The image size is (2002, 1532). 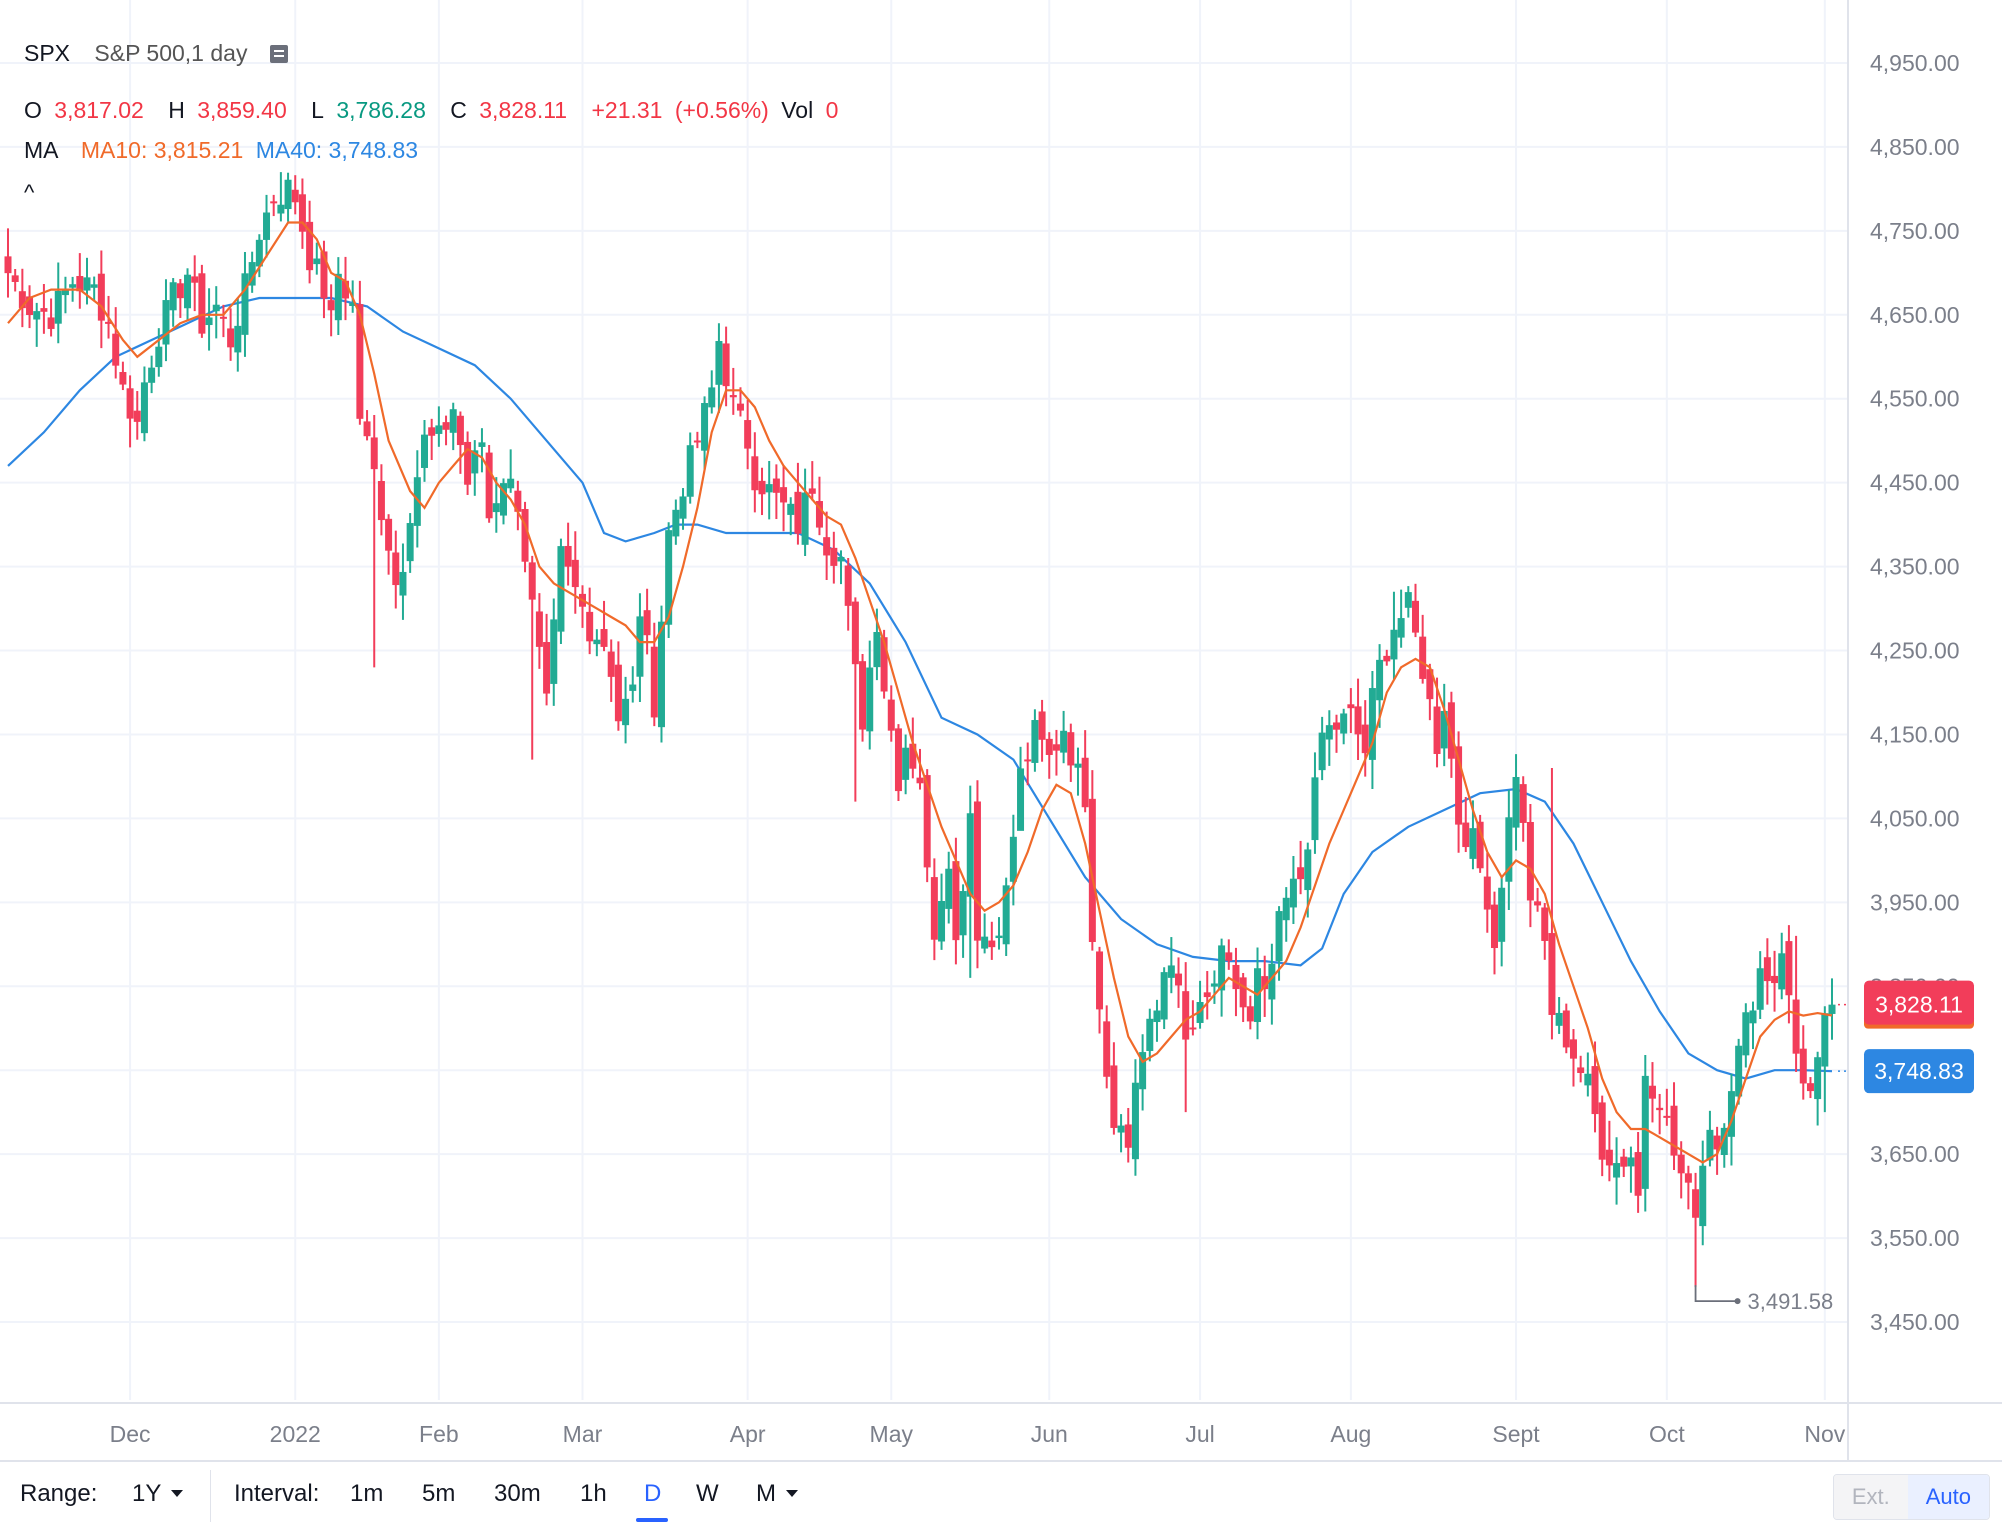 I want to click on collapse-legend-icon: ^, so click(x=29, y=192).